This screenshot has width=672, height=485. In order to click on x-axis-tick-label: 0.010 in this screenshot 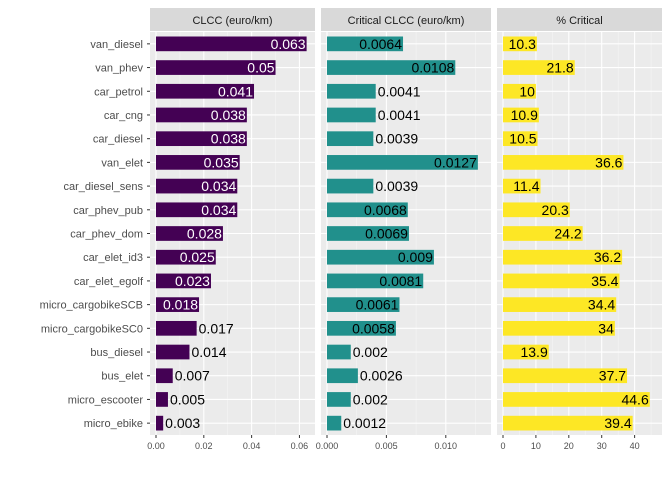, I will do `click(446, 446)`.